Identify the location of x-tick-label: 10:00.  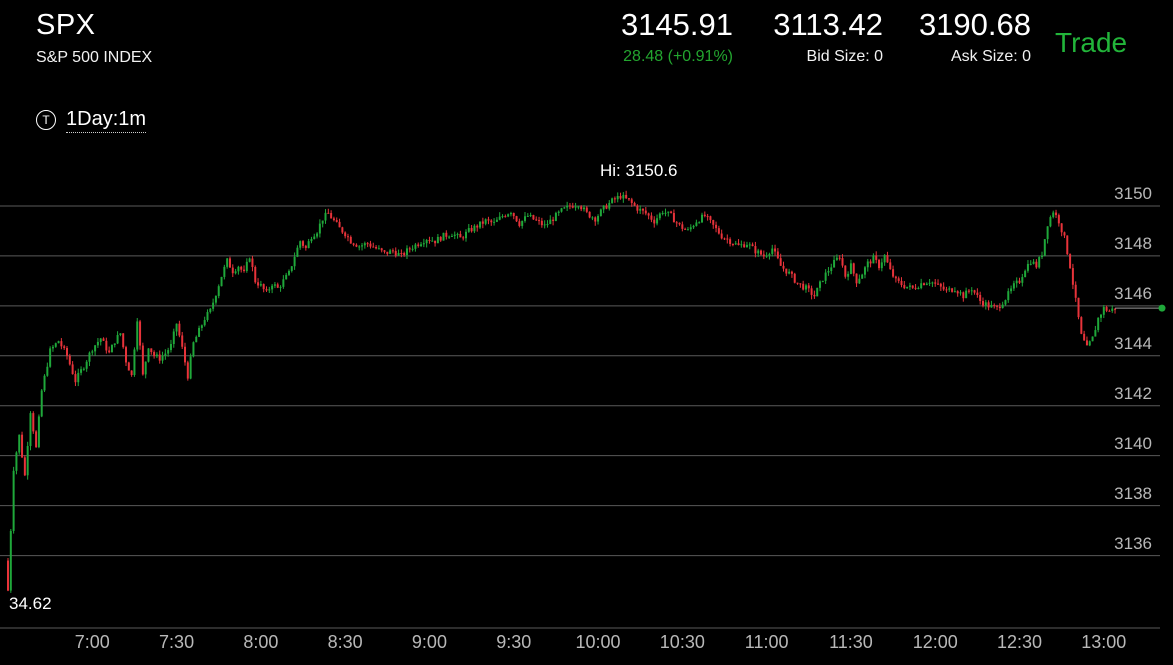
(598, 642).